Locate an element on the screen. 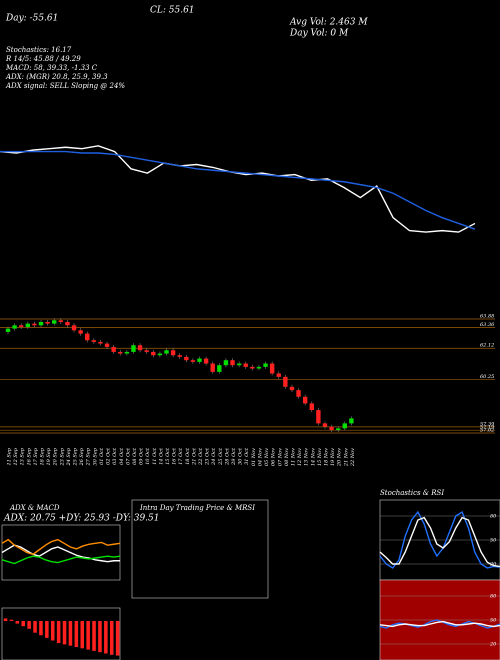 The height and width of the screenshot is (660, 500). date-label: 12 Sep is located at coordinates (16, 456).